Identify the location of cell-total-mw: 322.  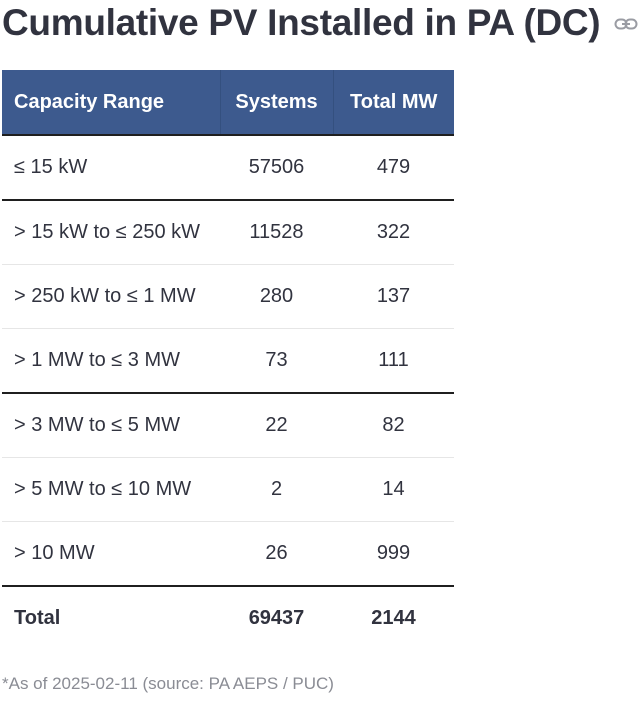
(393, 232).